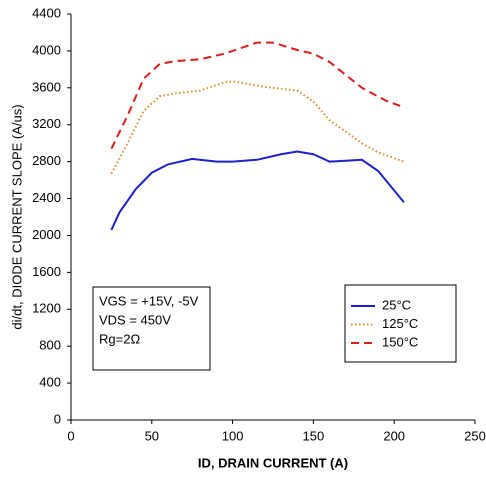  I want to click on y-tick-label: 1200, so click(46, 308).